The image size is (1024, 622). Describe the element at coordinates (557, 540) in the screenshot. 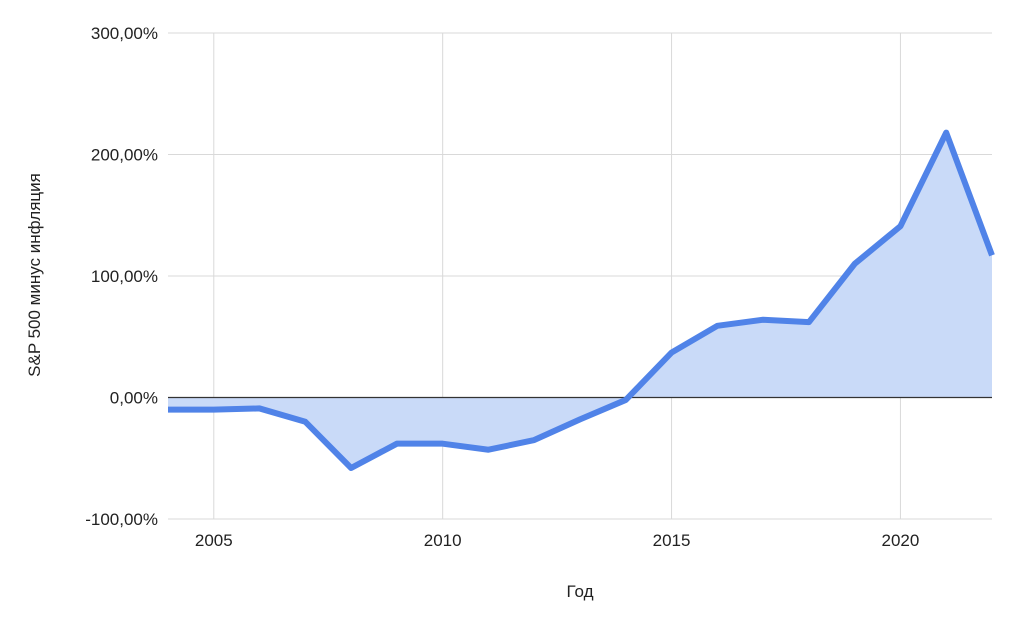

I see `x-axis-tick-labels: 2005 2010 2015 2020` at that location.